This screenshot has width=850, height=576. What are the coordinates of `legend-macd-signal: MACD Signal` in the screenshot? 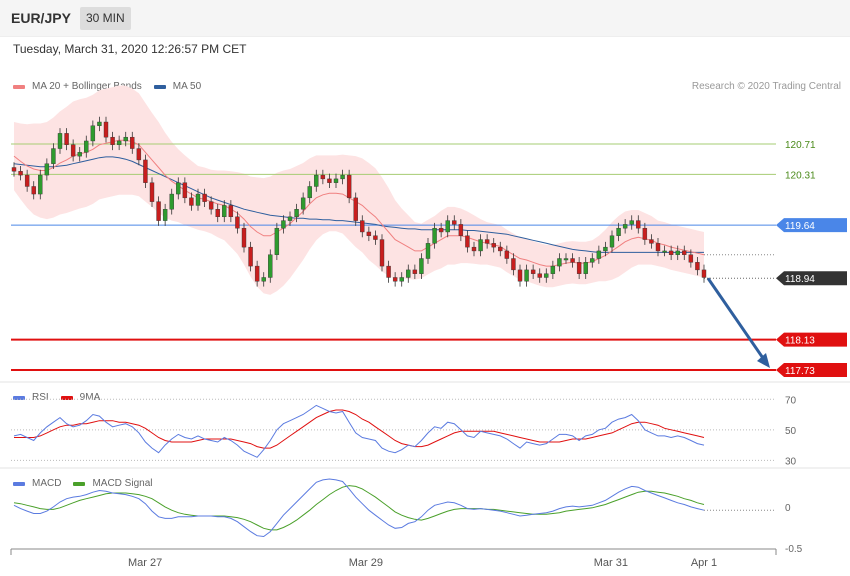 It's located at (112, 483).